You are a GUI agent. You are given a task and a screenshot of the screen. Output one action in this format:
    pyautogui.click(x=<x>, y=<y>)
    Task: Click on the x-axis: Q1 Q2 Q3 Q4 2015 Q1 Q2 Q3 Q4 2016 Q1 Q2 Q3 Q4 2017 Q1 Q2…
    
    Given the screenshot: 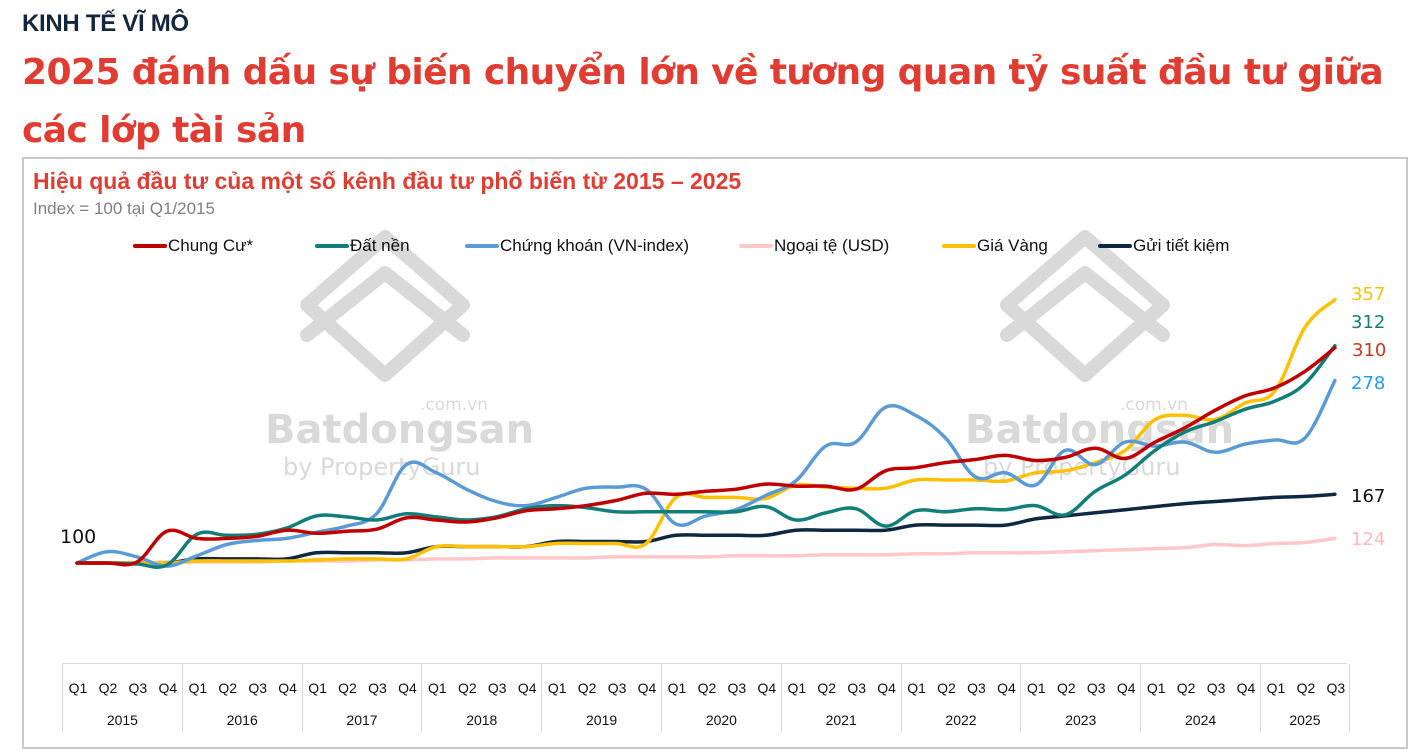 What is the action you would take?
    pyautogui.click(x=706, y=697)
    